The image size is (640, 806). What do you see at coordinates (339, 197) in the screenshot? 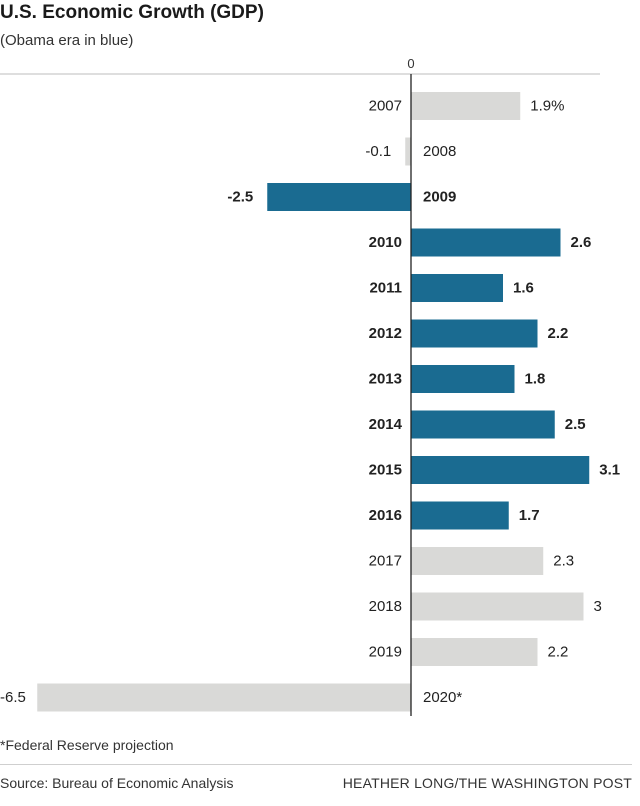
I see `bar-2009` at bounding box center [339, 197].